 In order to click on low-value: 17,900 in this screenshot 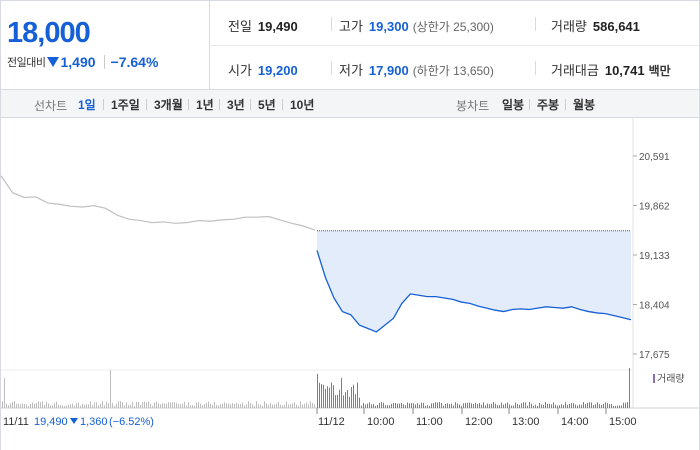, I will do `click(388, 70)`.